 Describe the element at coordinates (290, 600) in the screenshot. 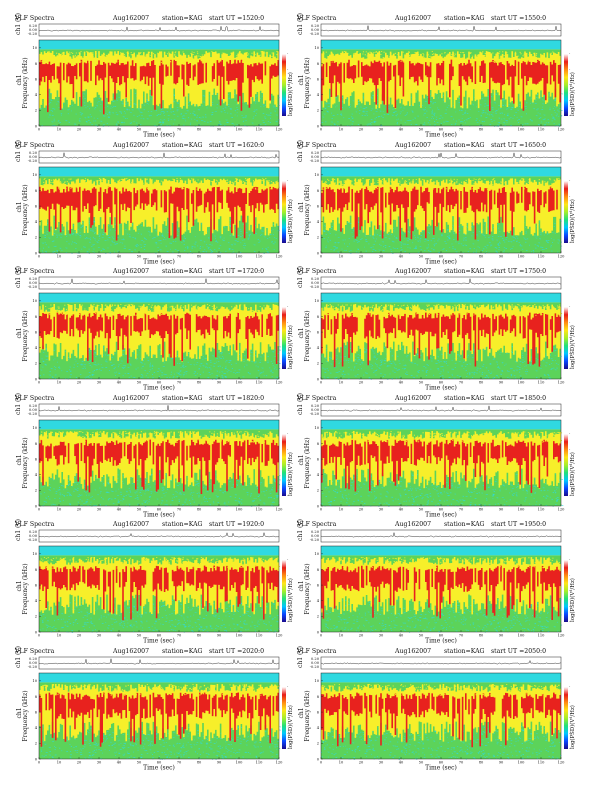

I see `colorbar-label: log(PSD)(V²/Hz)` at that location.